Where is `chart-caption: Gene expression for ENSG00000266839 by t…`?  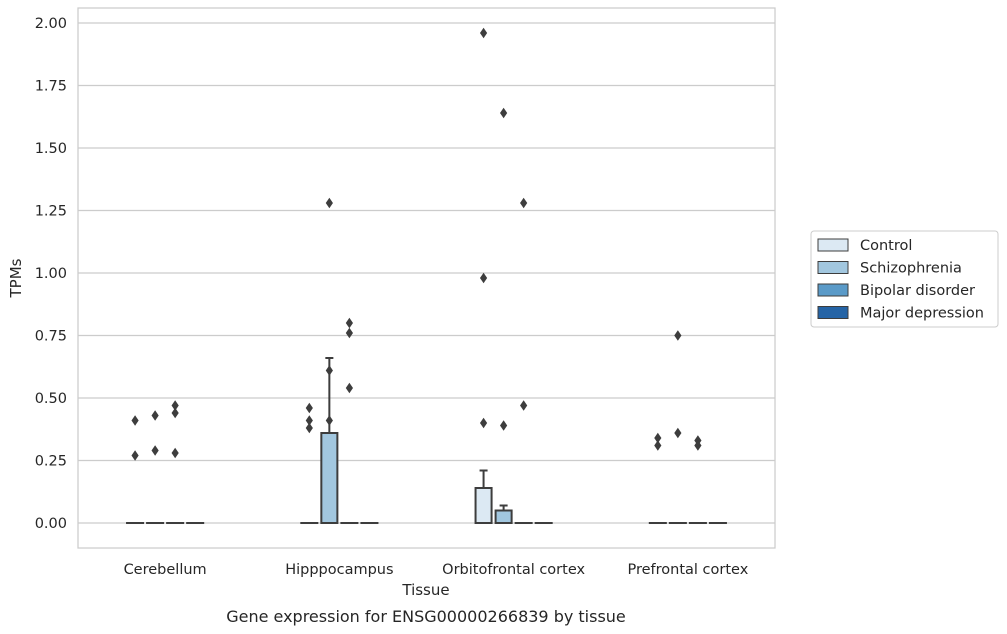
chart-caption: Gene expression for ENSG00000266839 by t… is located at coordinates (426, 616).